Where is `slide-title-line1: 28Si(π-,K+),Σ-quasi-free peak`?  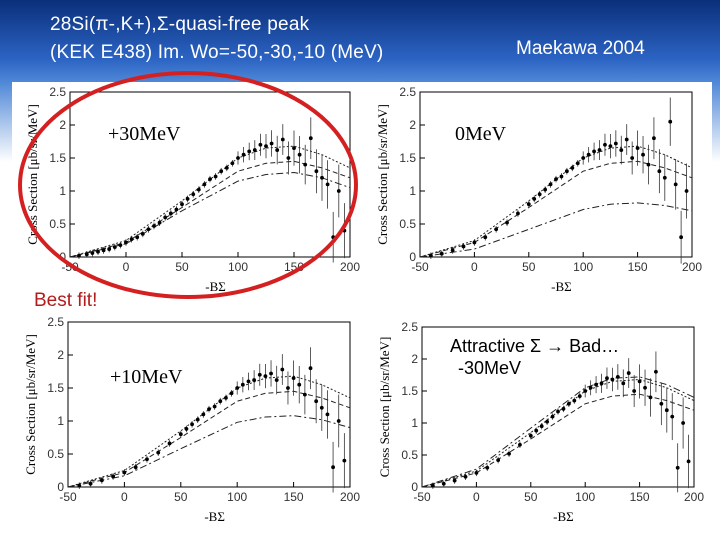
slide-title-line1: 28Si(π-,K+),Σ-quasi-free peak is located at coordinates (180, 24).